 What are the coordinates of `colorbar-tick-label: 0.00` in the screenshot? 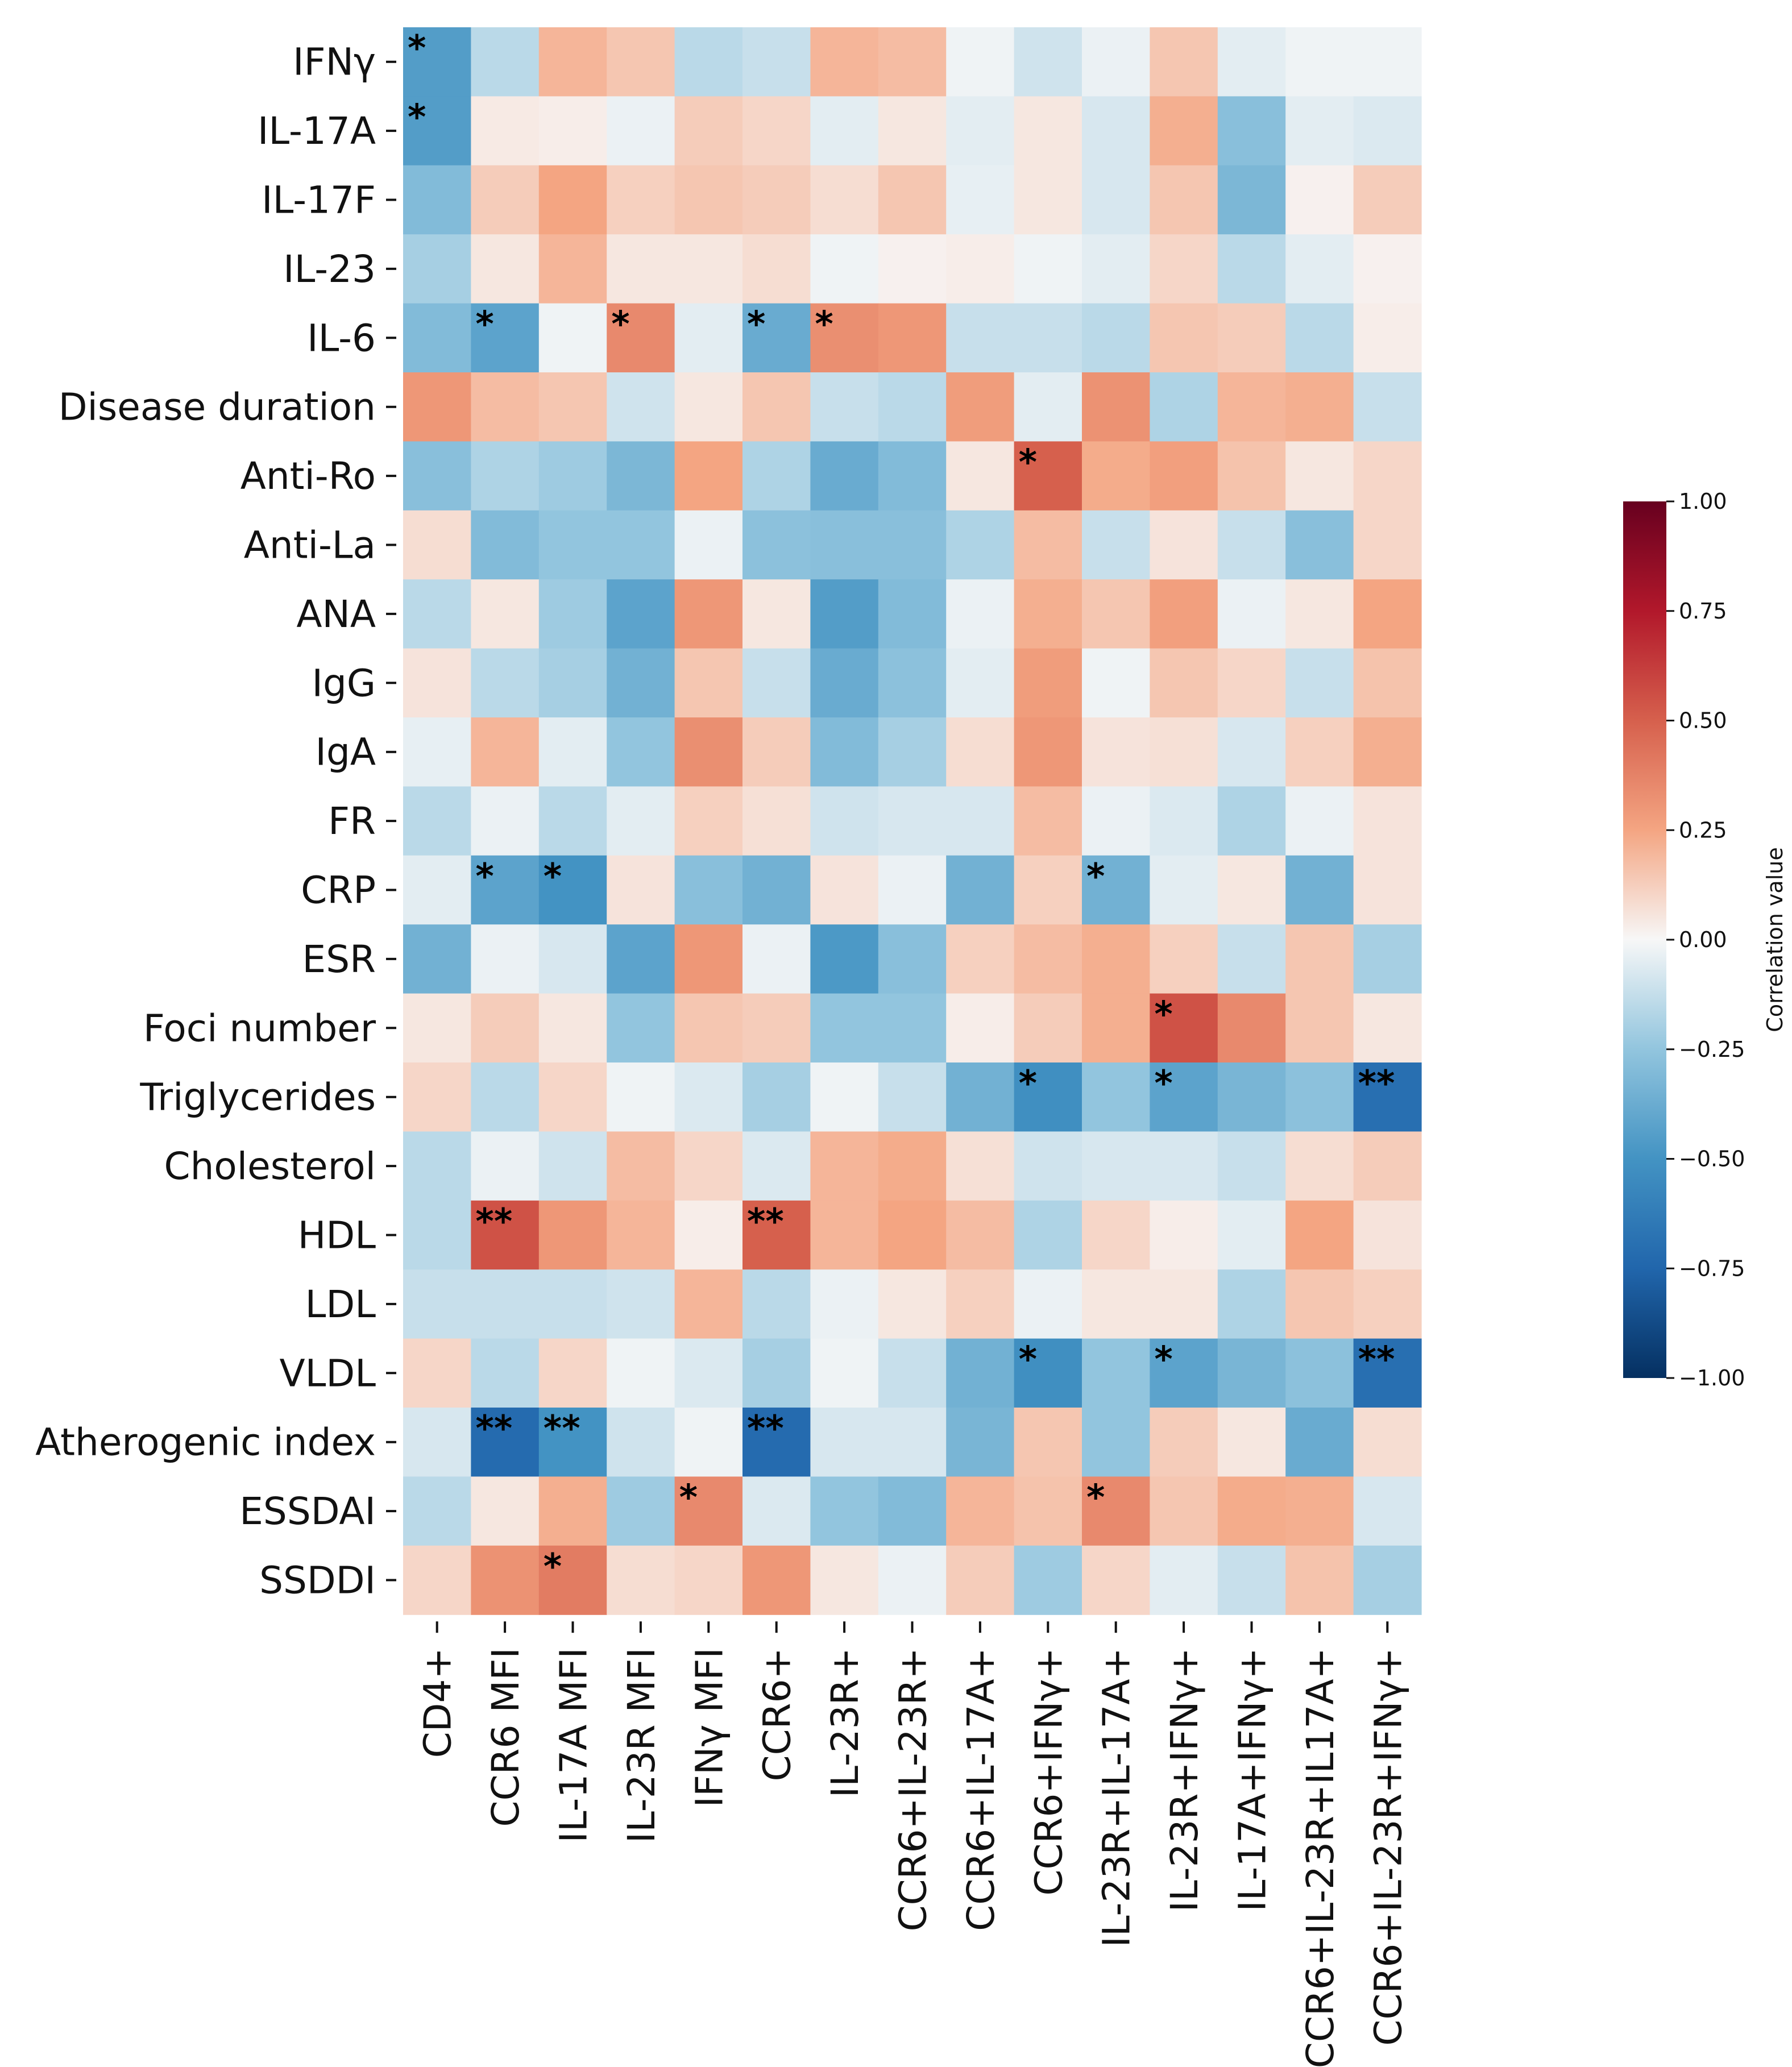 It's located at (1703, 939).